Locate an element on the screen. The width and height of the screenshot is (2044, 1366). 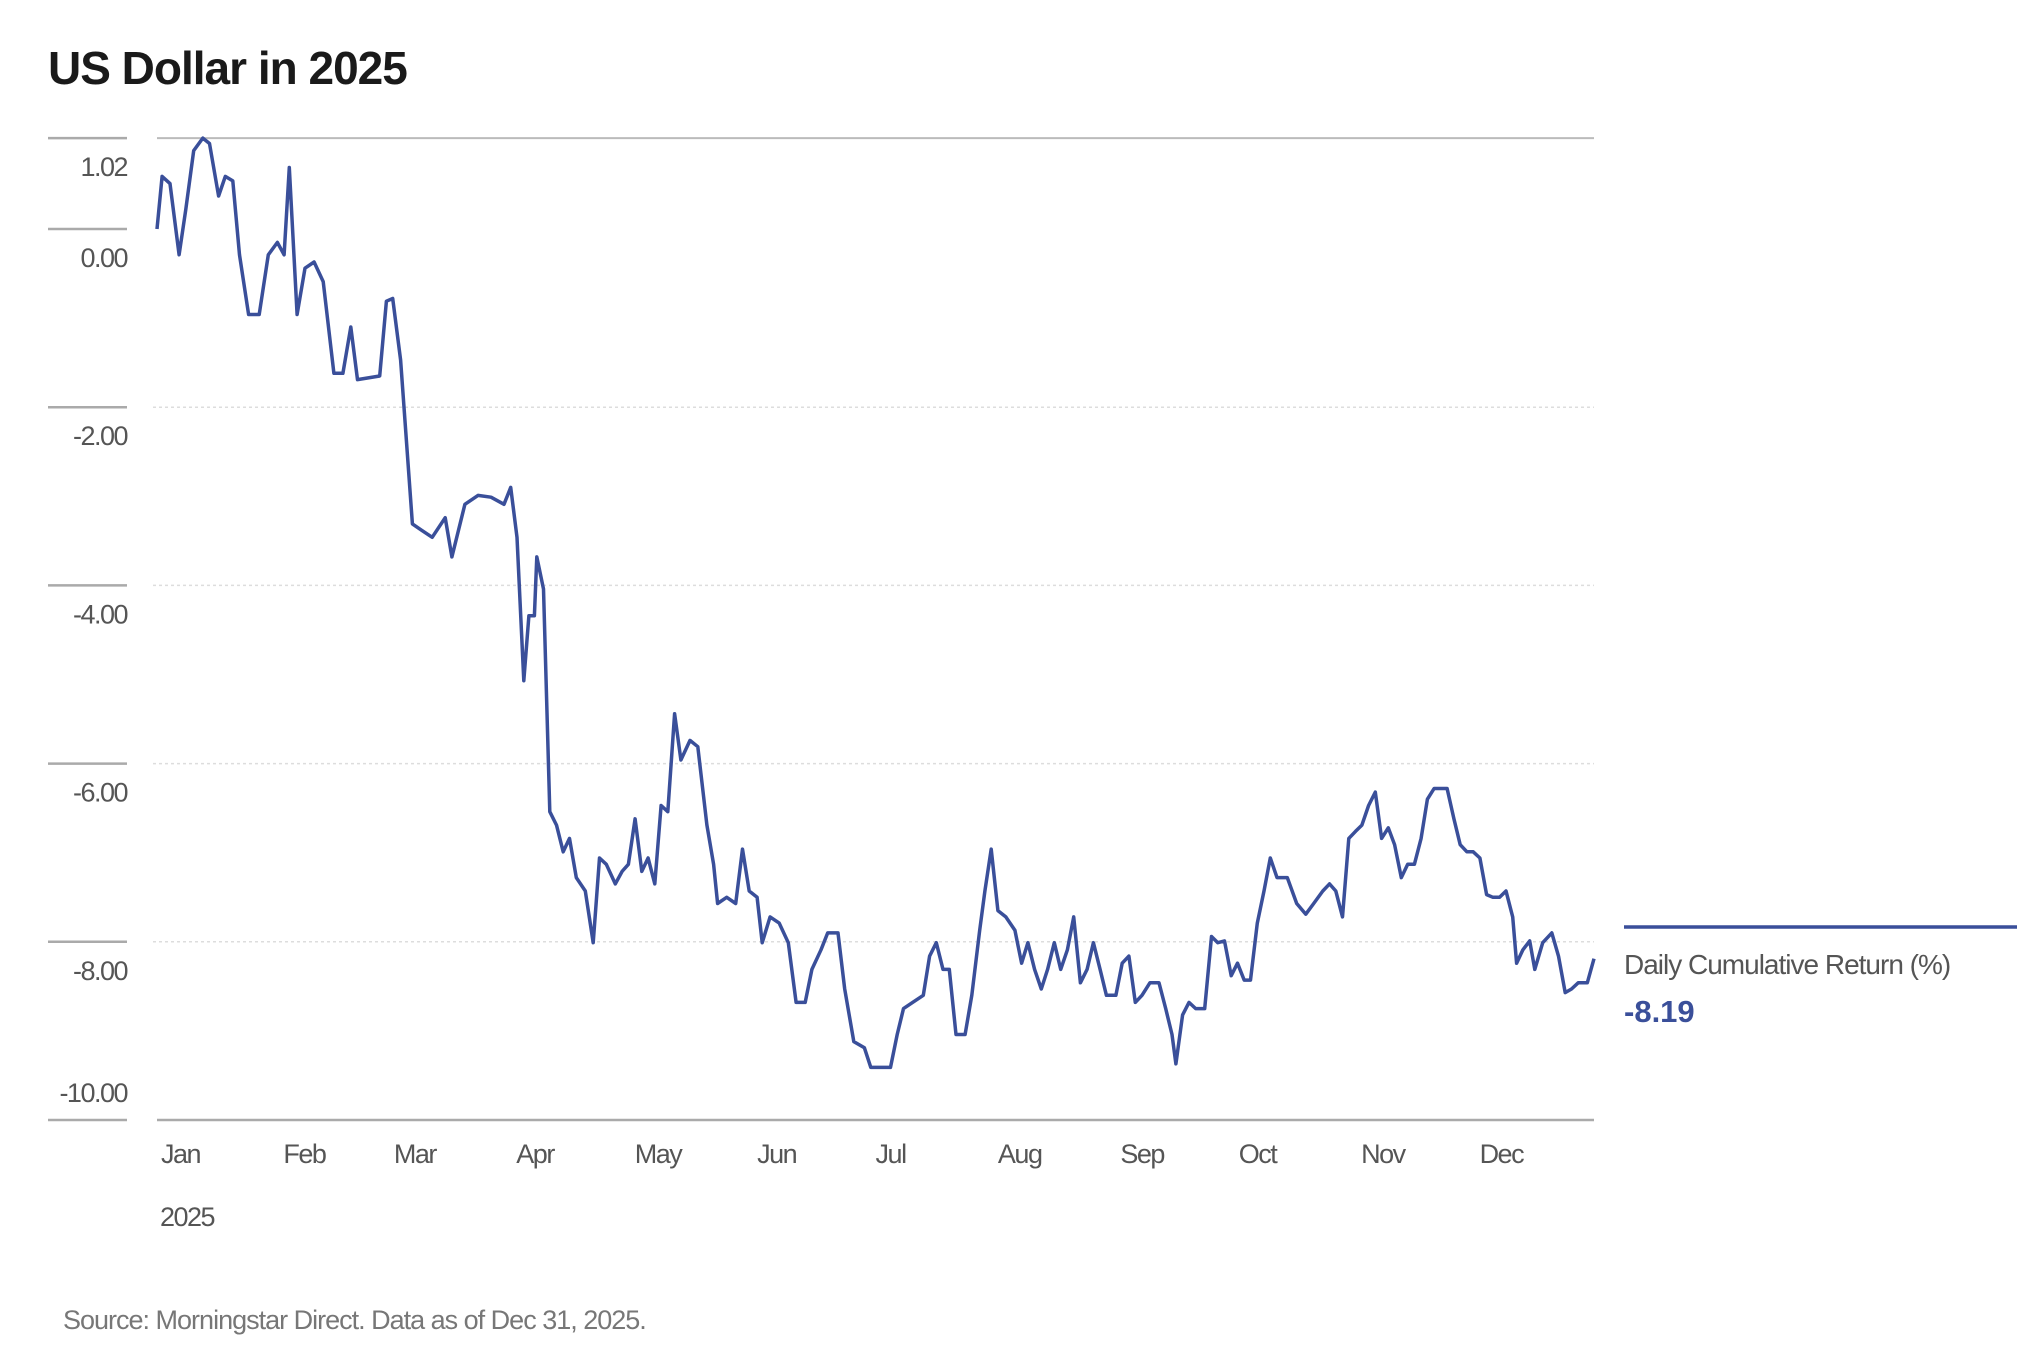
x-tick-label: Dec is located at coordinates (1502, 1154).